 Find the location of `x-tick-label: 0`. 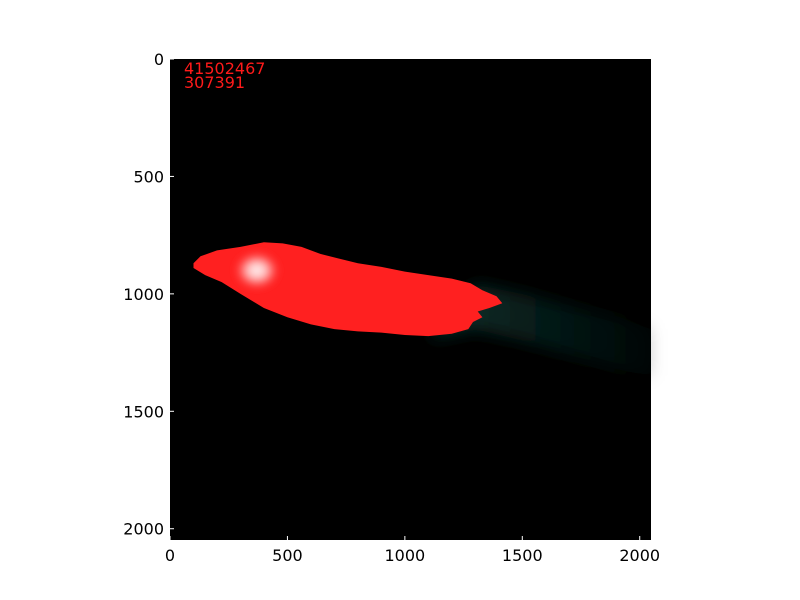

x-tick-label: 0 is located at coordinates (170, 555).